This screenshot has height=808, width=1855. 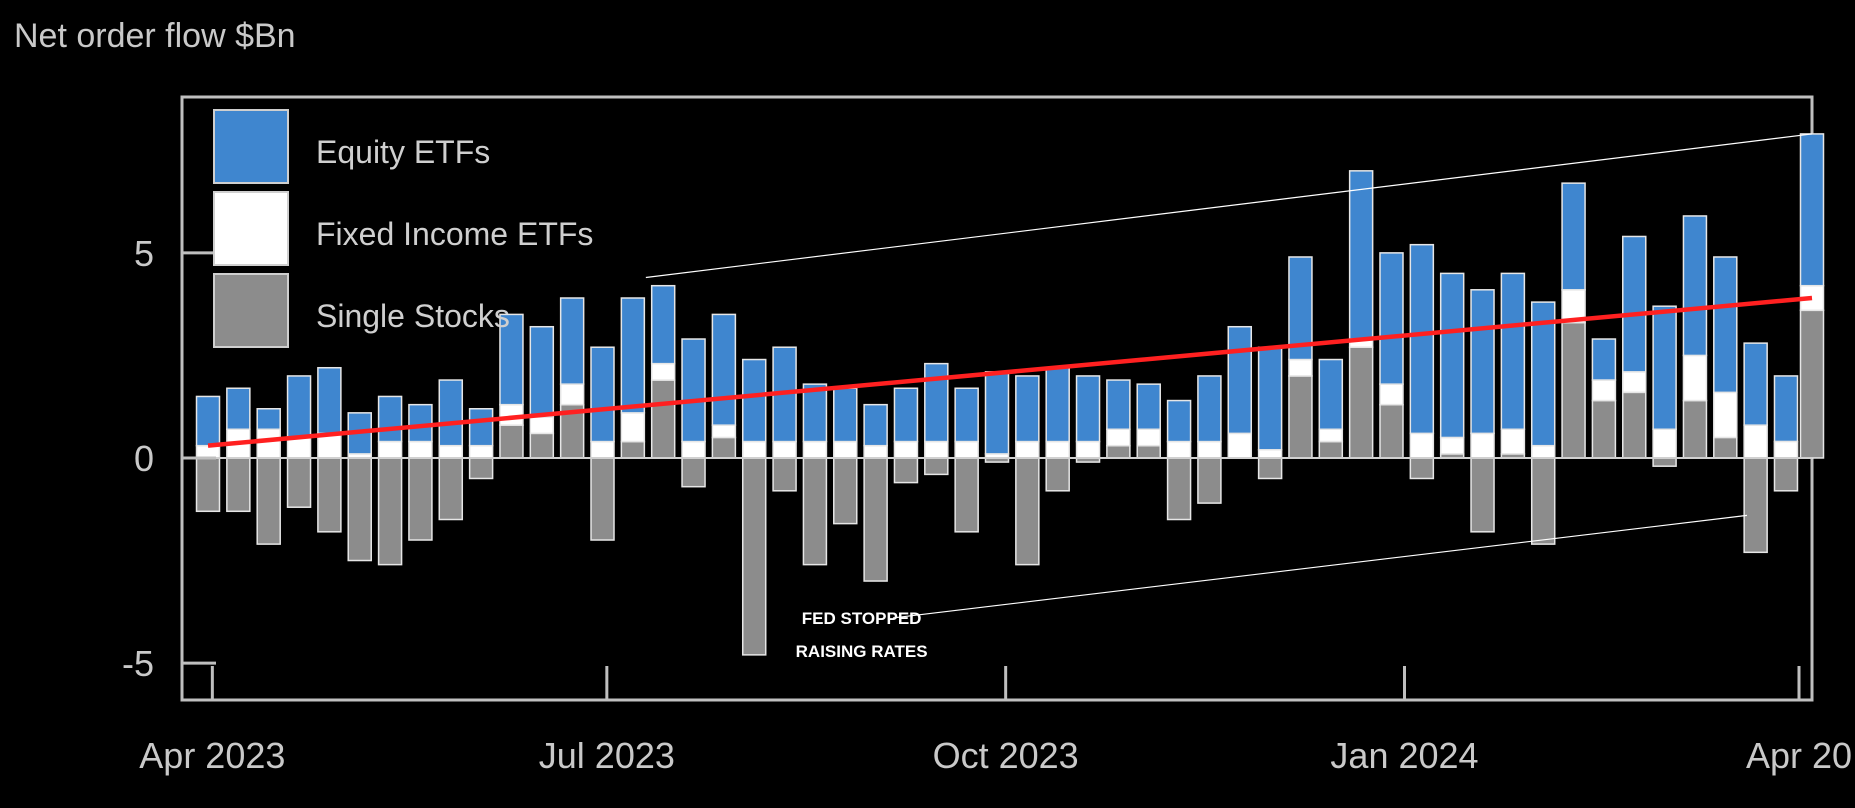 I want to click on legend-swatch-fixed-income-etfs, so click(x=251, y=228).